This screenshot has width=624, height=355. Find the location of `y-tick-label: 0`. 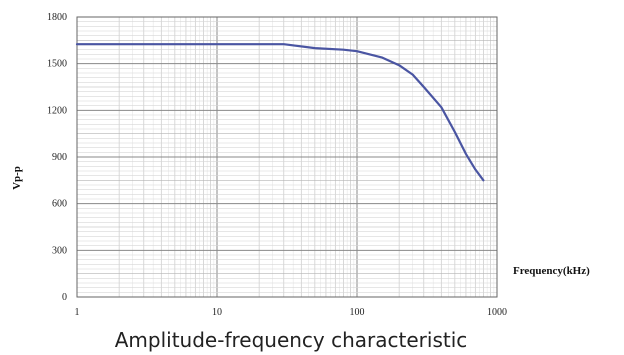

y-tick-label: 0 is located at coordinates (64, 297).